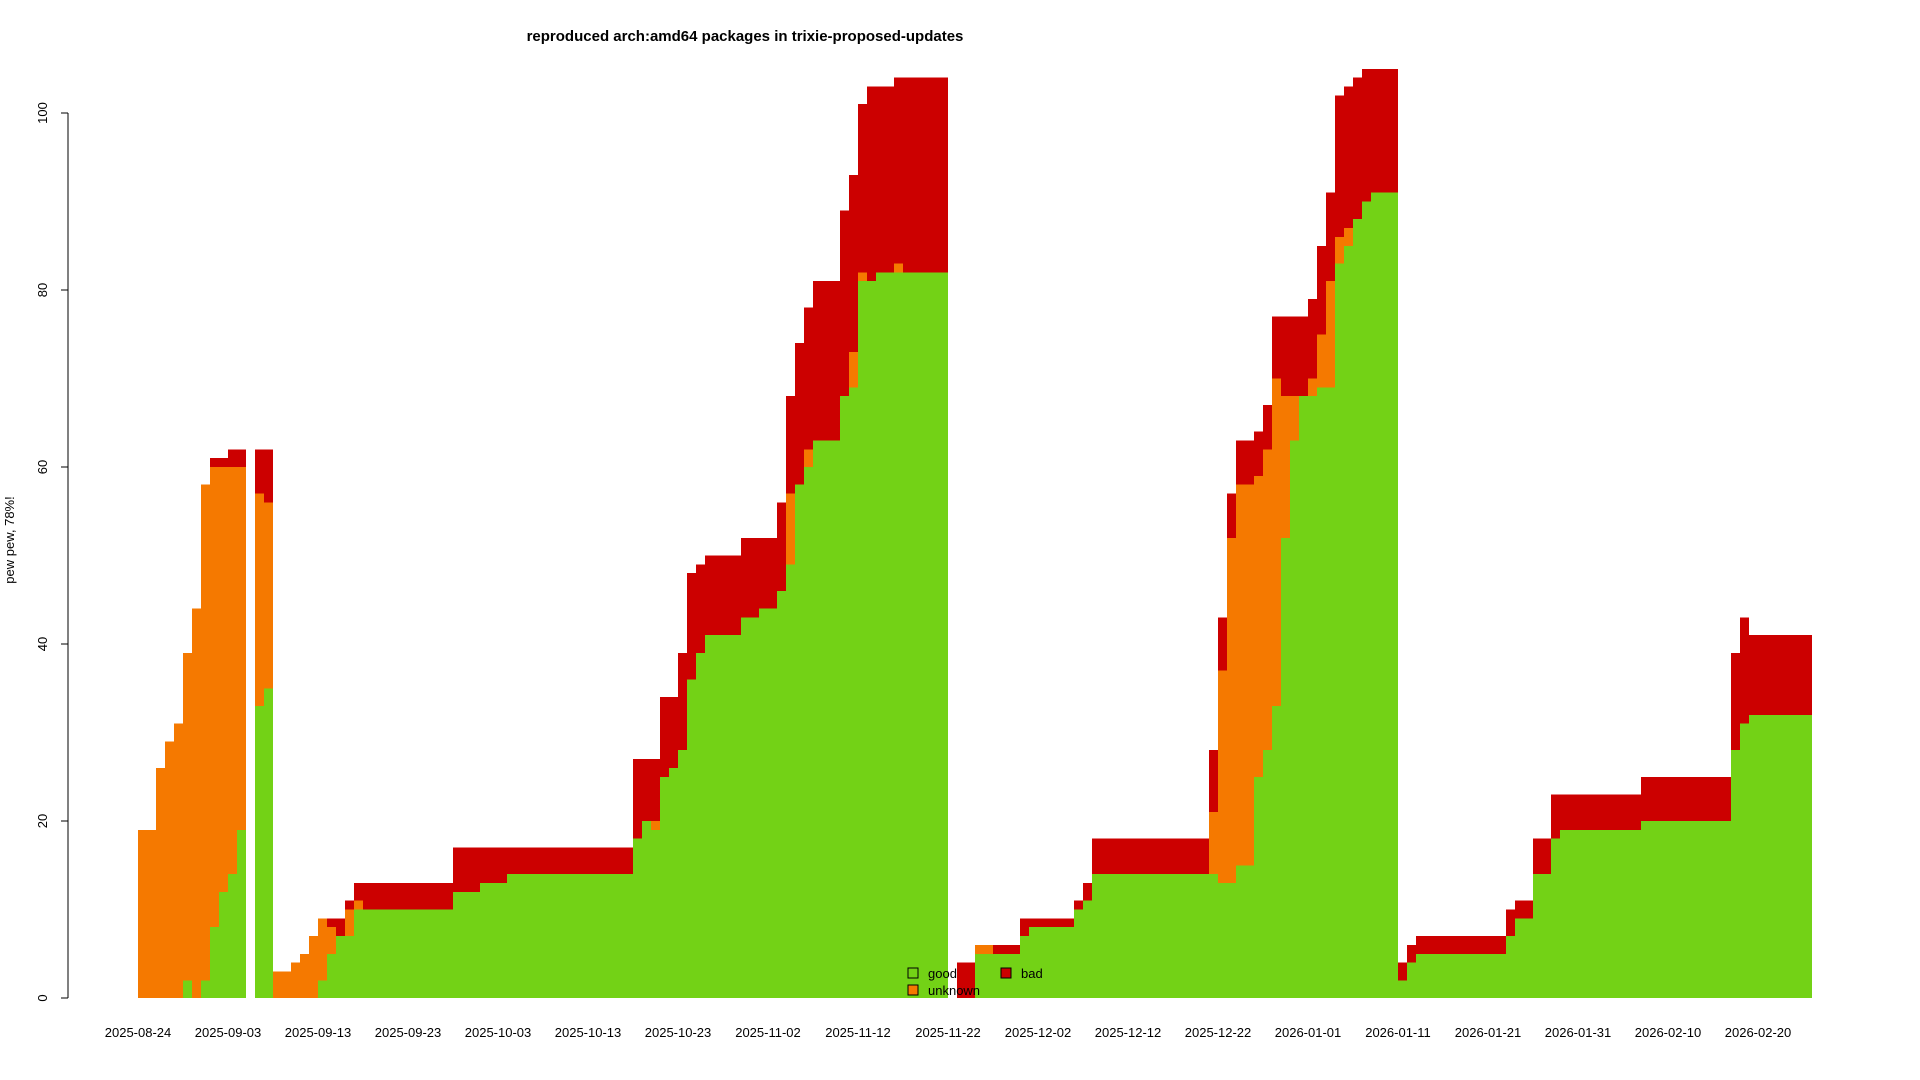 The height and width of the screenshot is (1080, 1920). What do you see at coordinates (1398, 1032) in the screenshot?
I see `x-tick-label: 2026-01-11` at bounding box center [1398, 1032].